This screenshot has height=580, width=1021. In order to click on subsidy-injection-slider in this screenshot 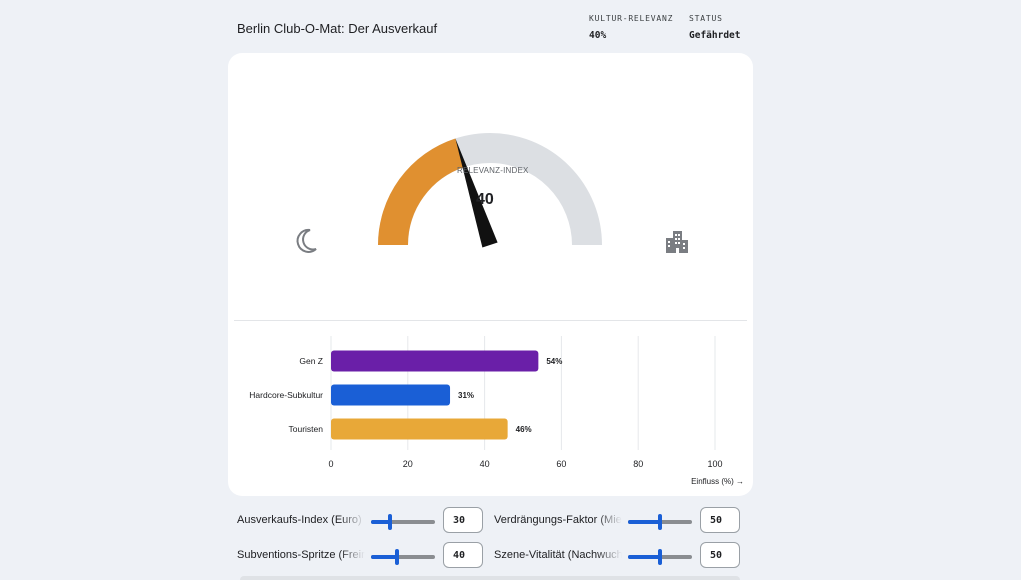, I will do `click(403, 557)`.